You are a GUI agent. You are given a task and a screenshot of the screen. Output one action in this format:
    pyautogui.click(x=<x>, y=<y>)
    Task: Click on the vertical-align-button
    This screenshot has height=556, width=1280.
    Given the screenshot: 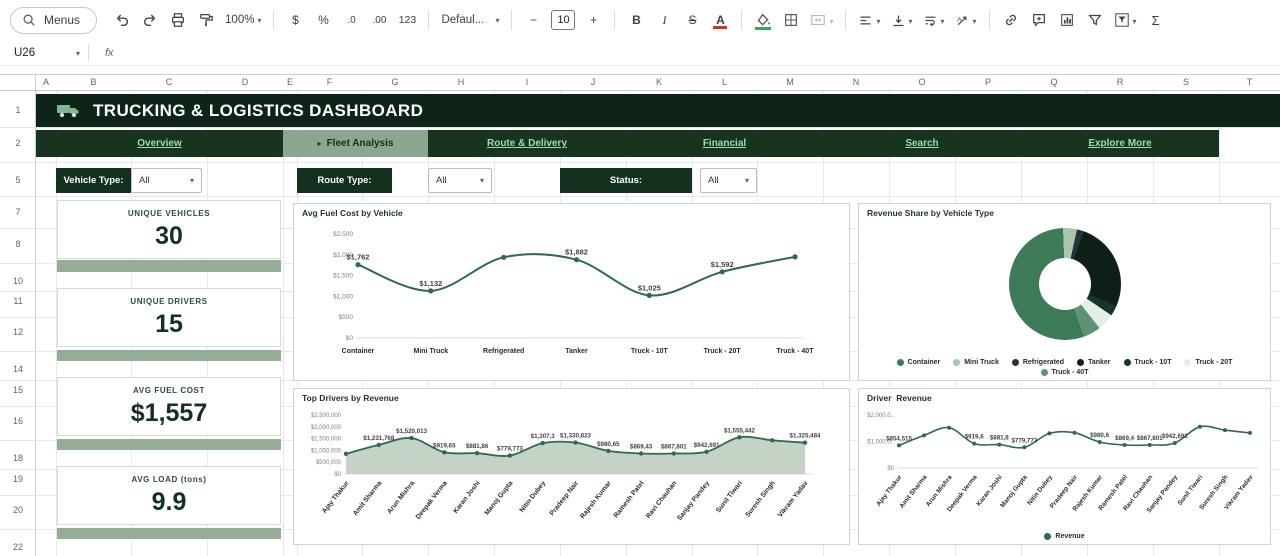 What is the action you would take?
    pyautogui.click(x=902, y=20)
    